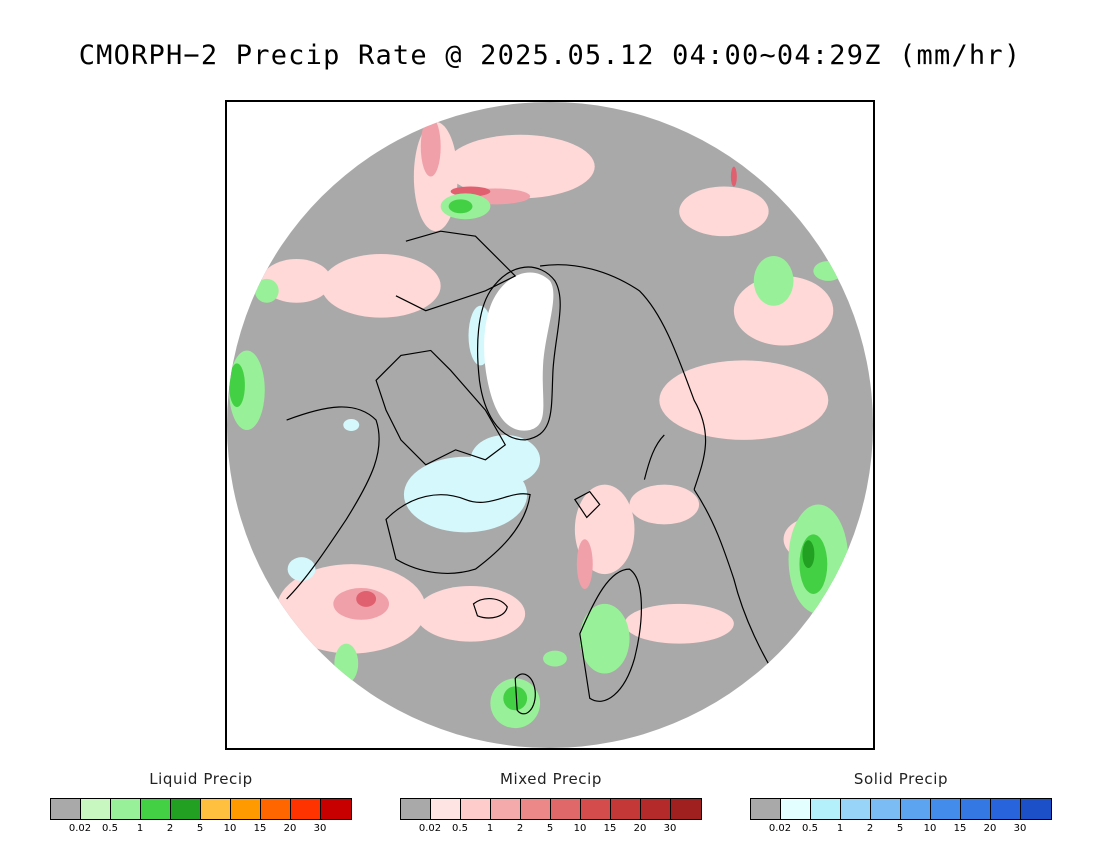 The height and width of the screenshot is (850, 1100). Describe the element at coordinates (623, 377) in the screenshot. I see `coastline-siberia` at that location.